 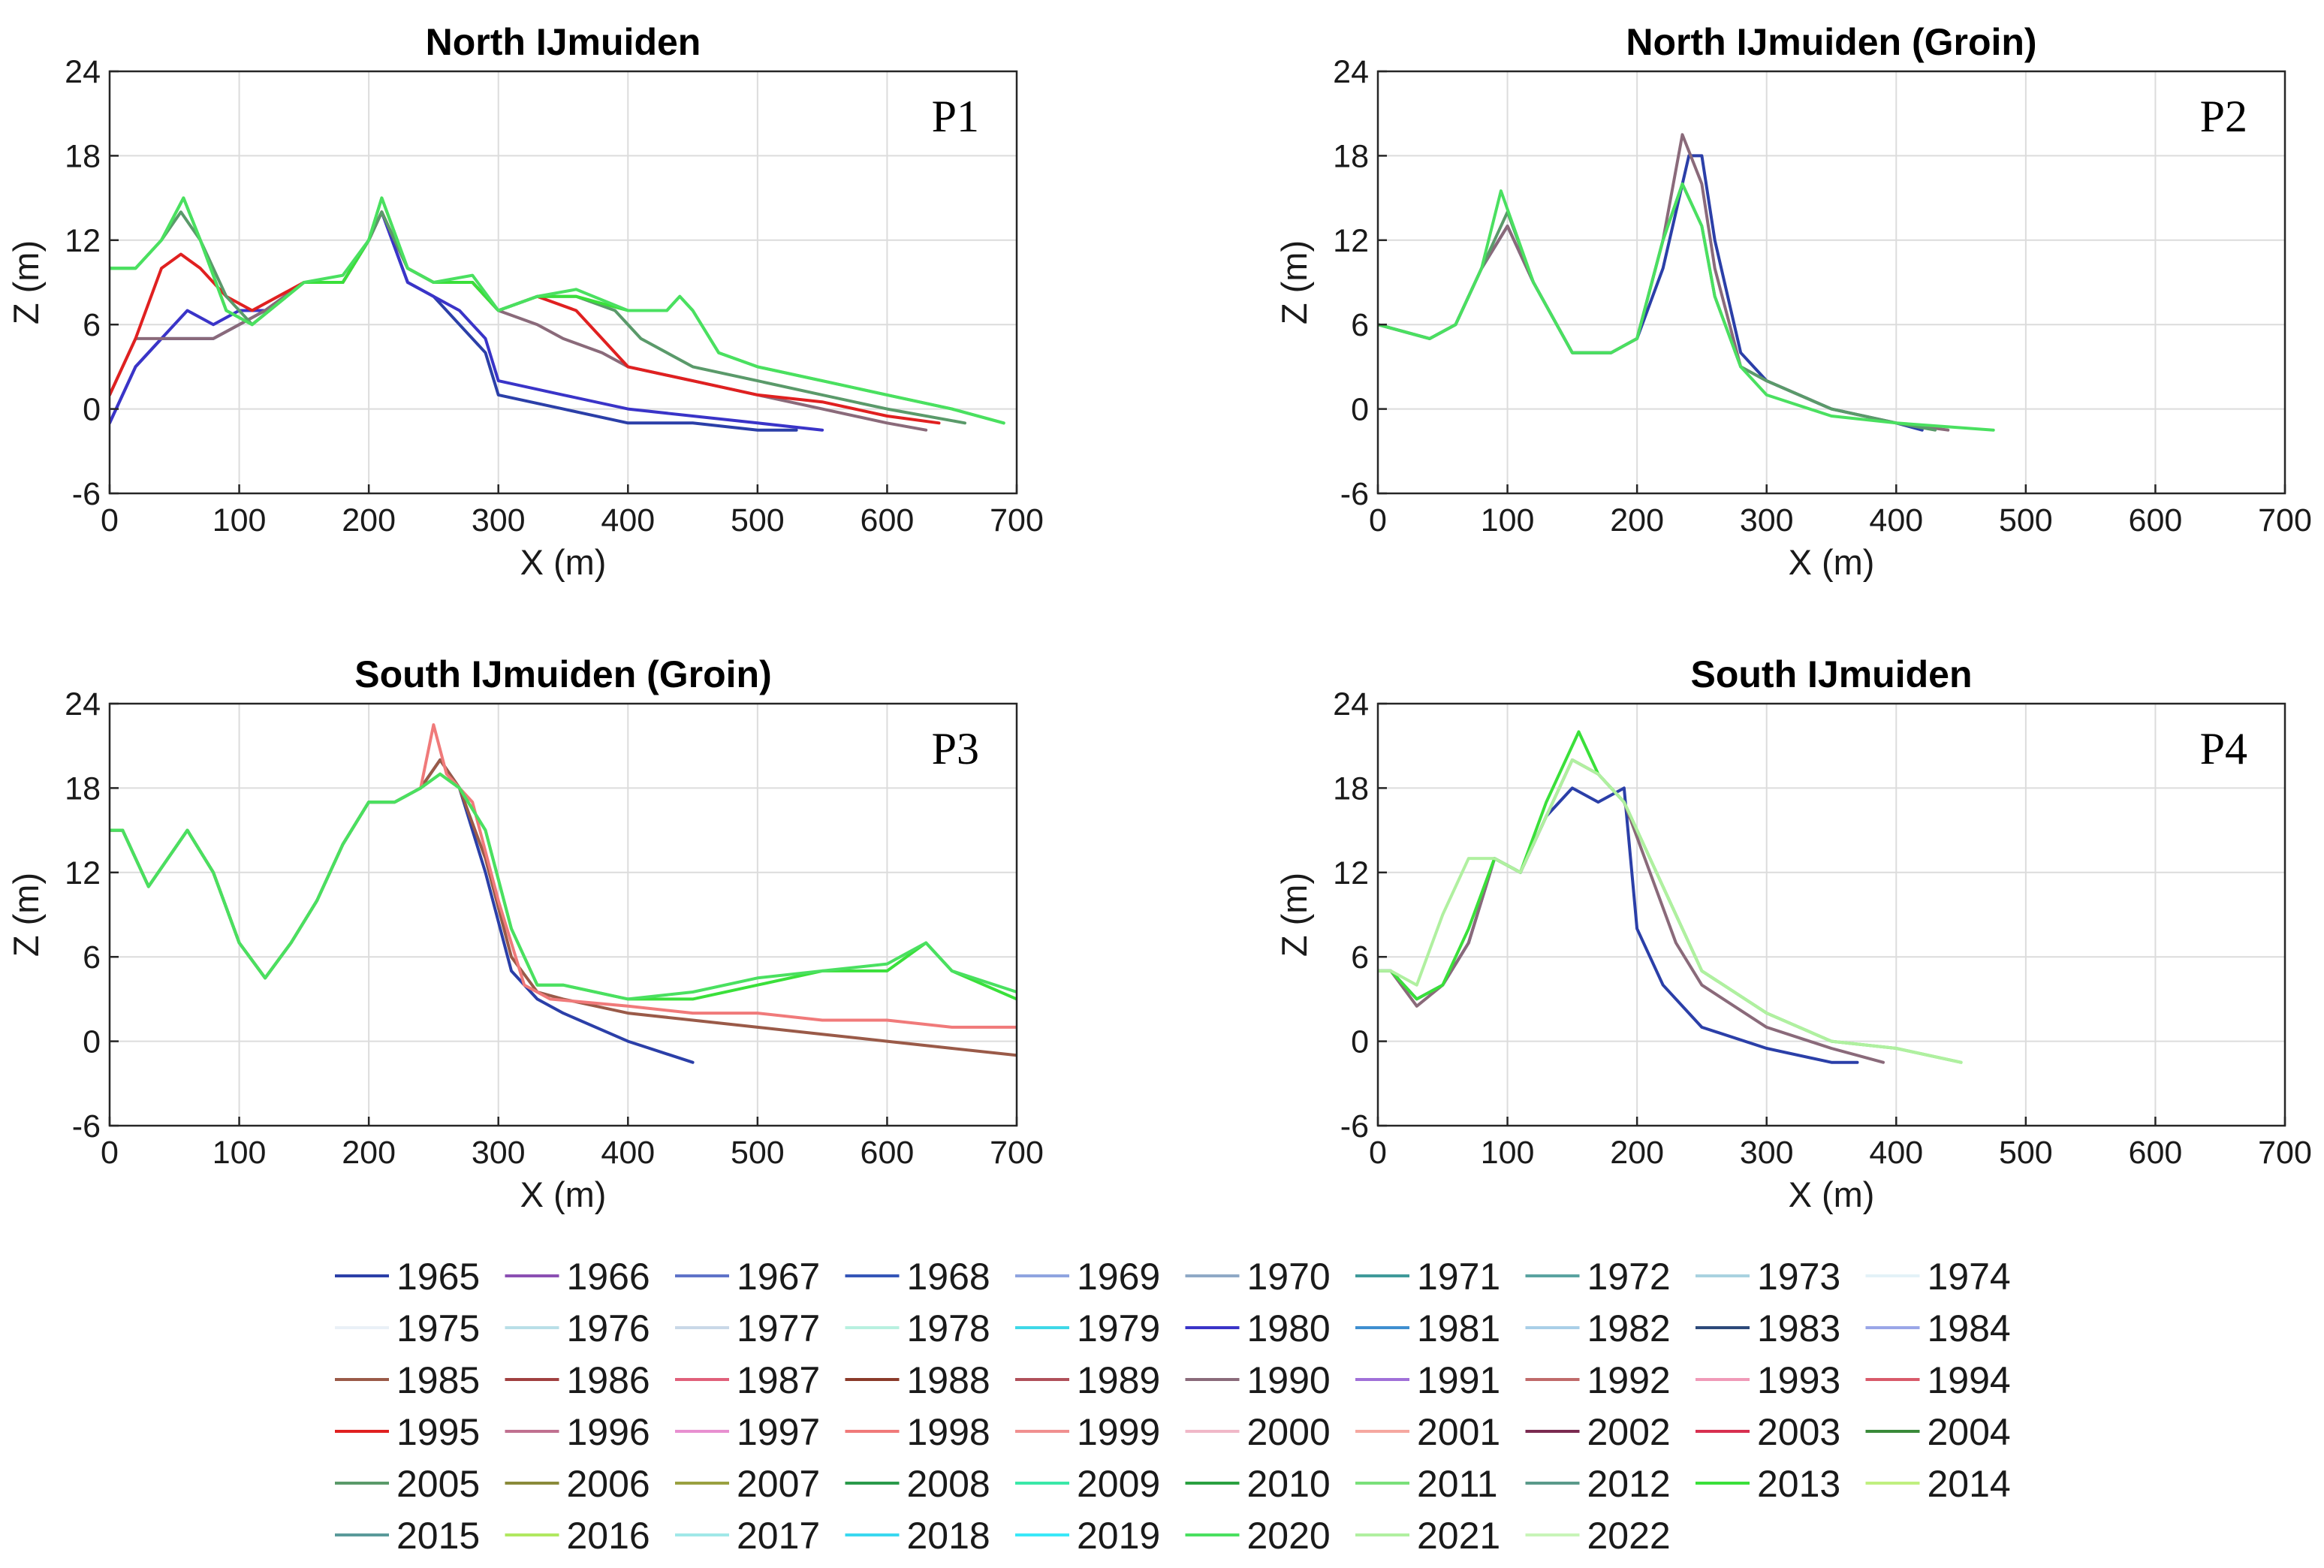 What do you see at coordinates (407, 1484) in the screenshot?
I see `legend-item-2005: 2005` at bounding box center [407, 1484].